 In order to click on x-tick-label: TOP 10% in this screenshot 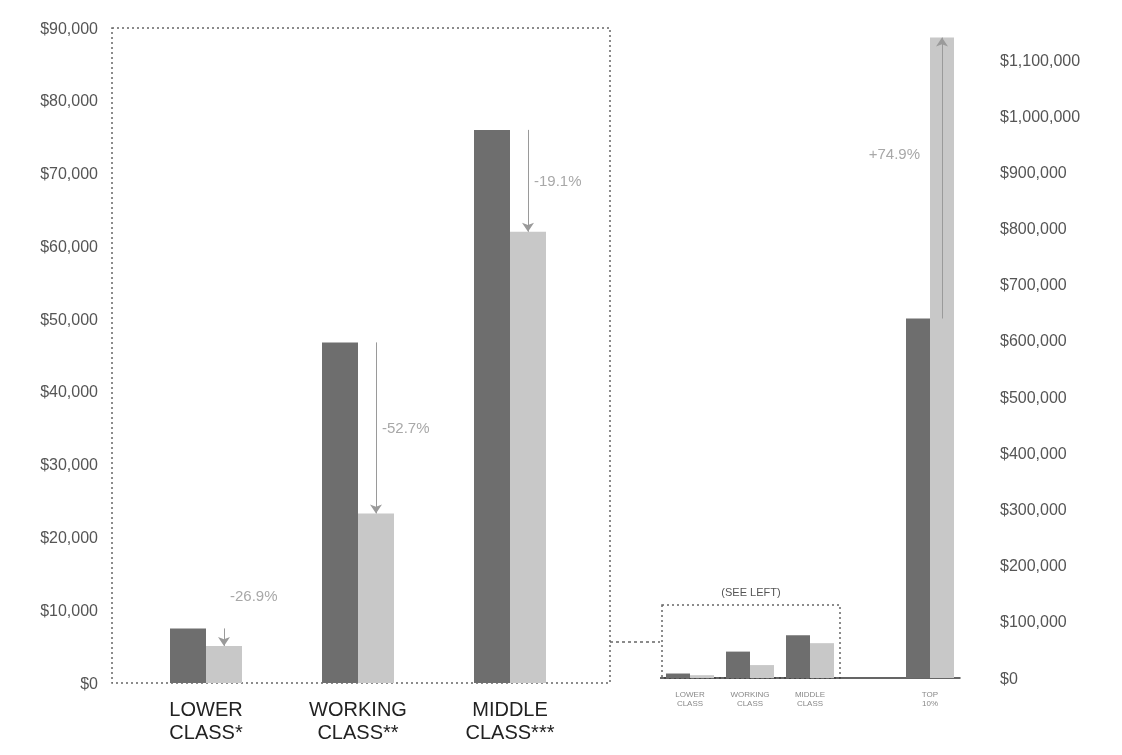, I will do `click(930, 699)`.